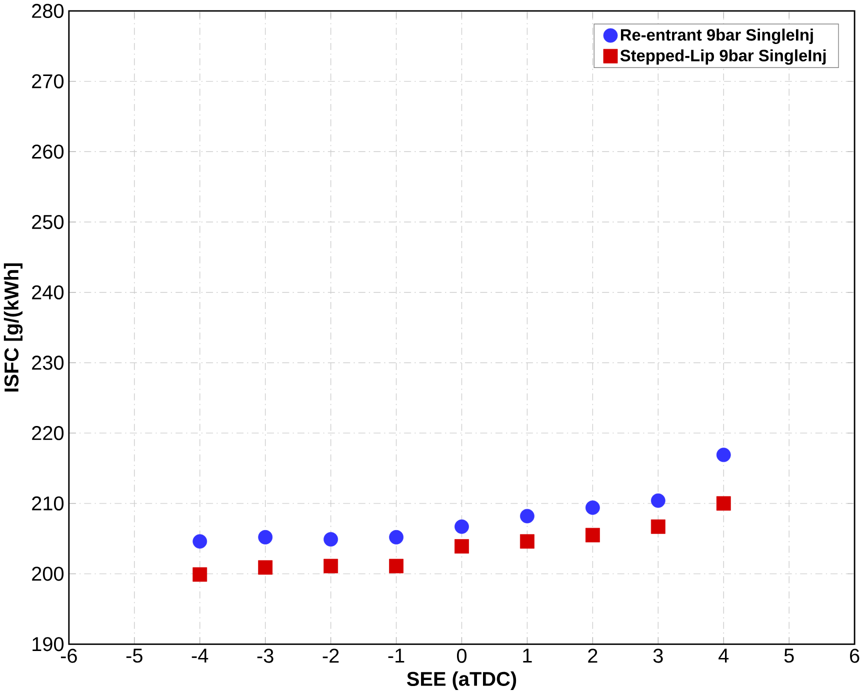 Image resolution: width=864 pixels, height=694 pixels. Describe the element at coordinates (716, 36) in the screenshot. I see `legend-label: Re-entrant 9bar SingleInj` at that location.